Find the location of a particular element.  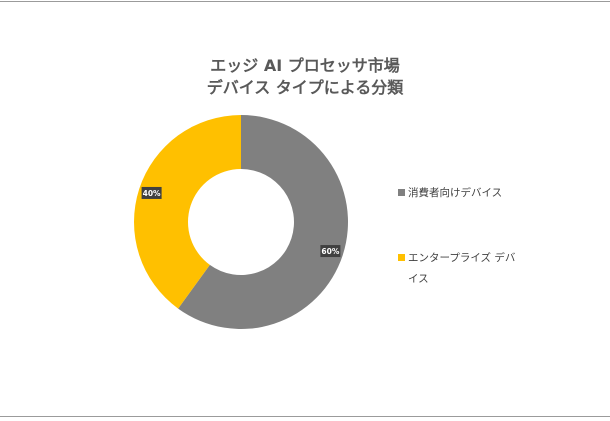

data-label-text-0: 60% is located at coordinates (330, 251).